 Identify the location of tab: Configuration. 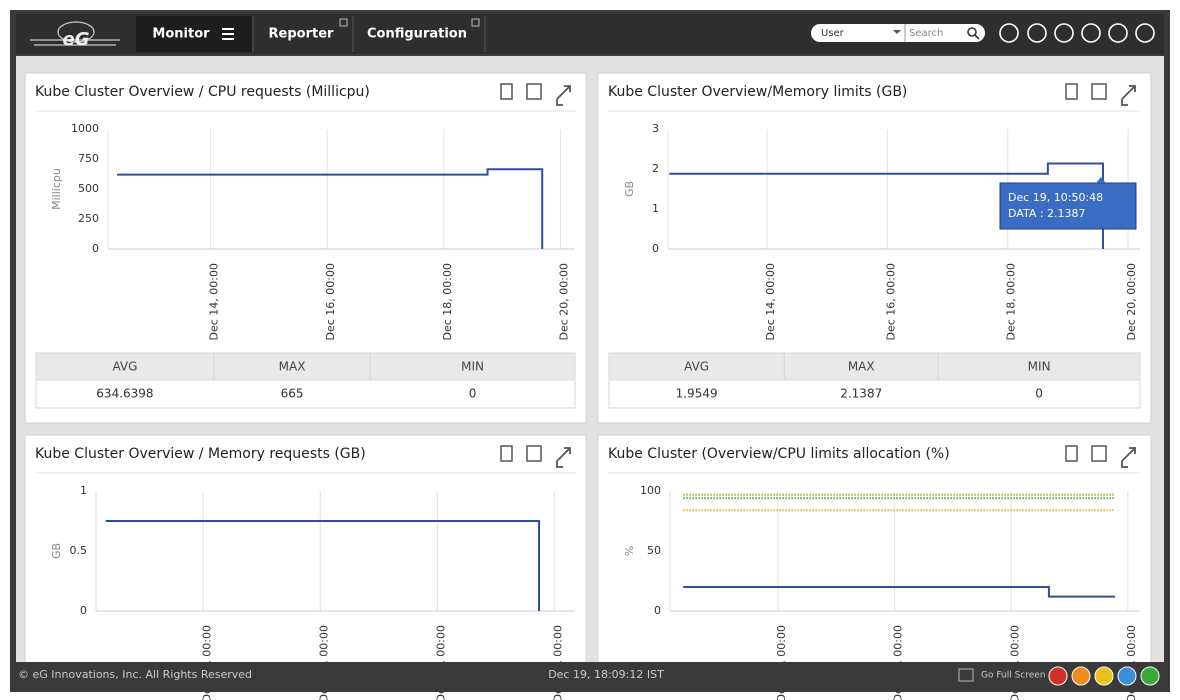
(417, 34).